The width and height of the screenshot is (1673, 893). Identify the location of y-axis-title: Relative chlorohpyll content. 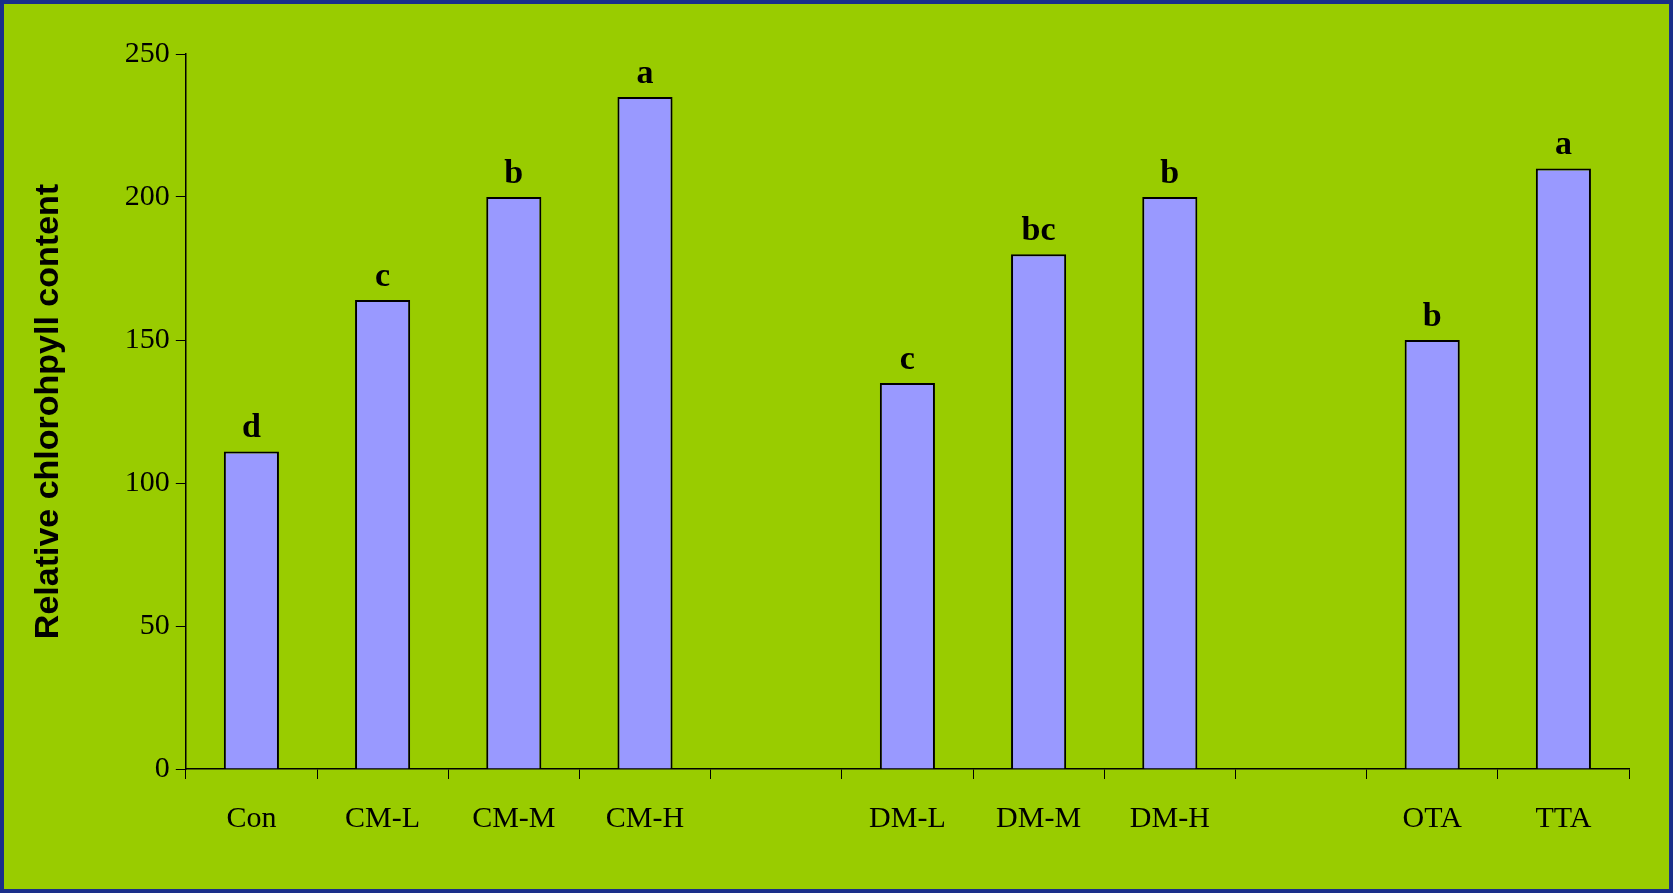
(45, 411).